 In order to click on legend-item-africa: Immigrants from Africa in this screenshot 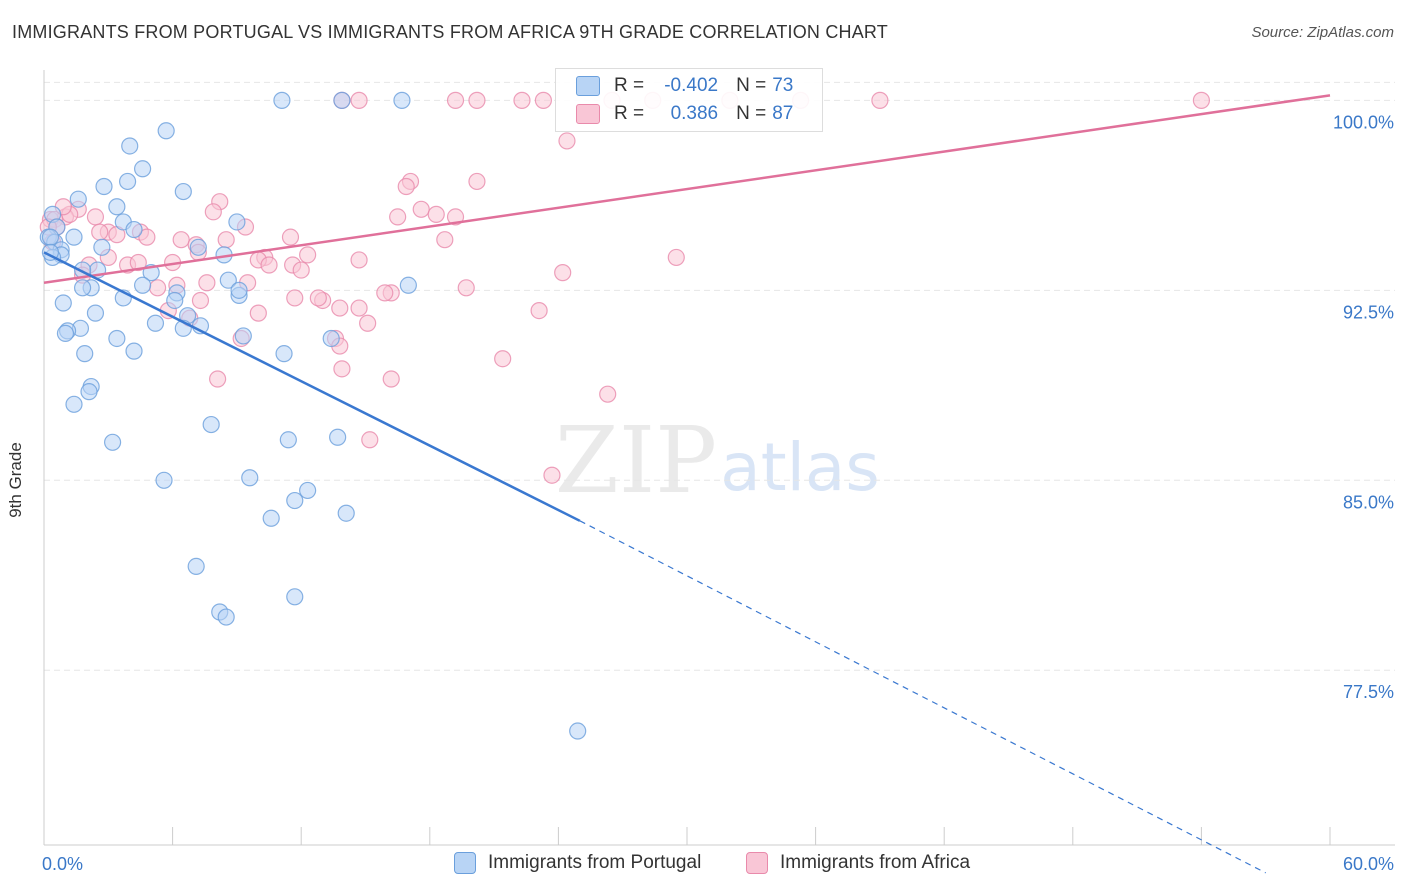, I will do `click(858, 863)`.